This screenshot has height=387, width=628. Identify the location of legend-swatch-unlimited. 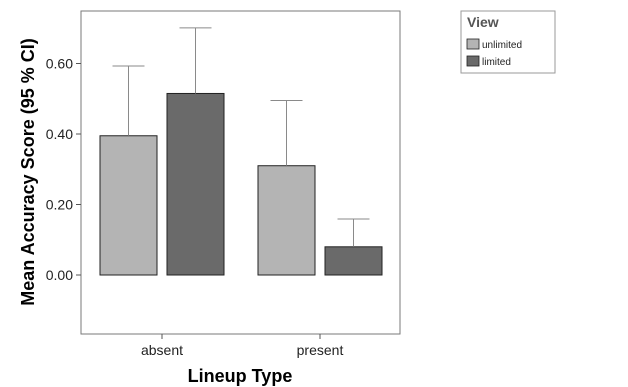
(473, 44).